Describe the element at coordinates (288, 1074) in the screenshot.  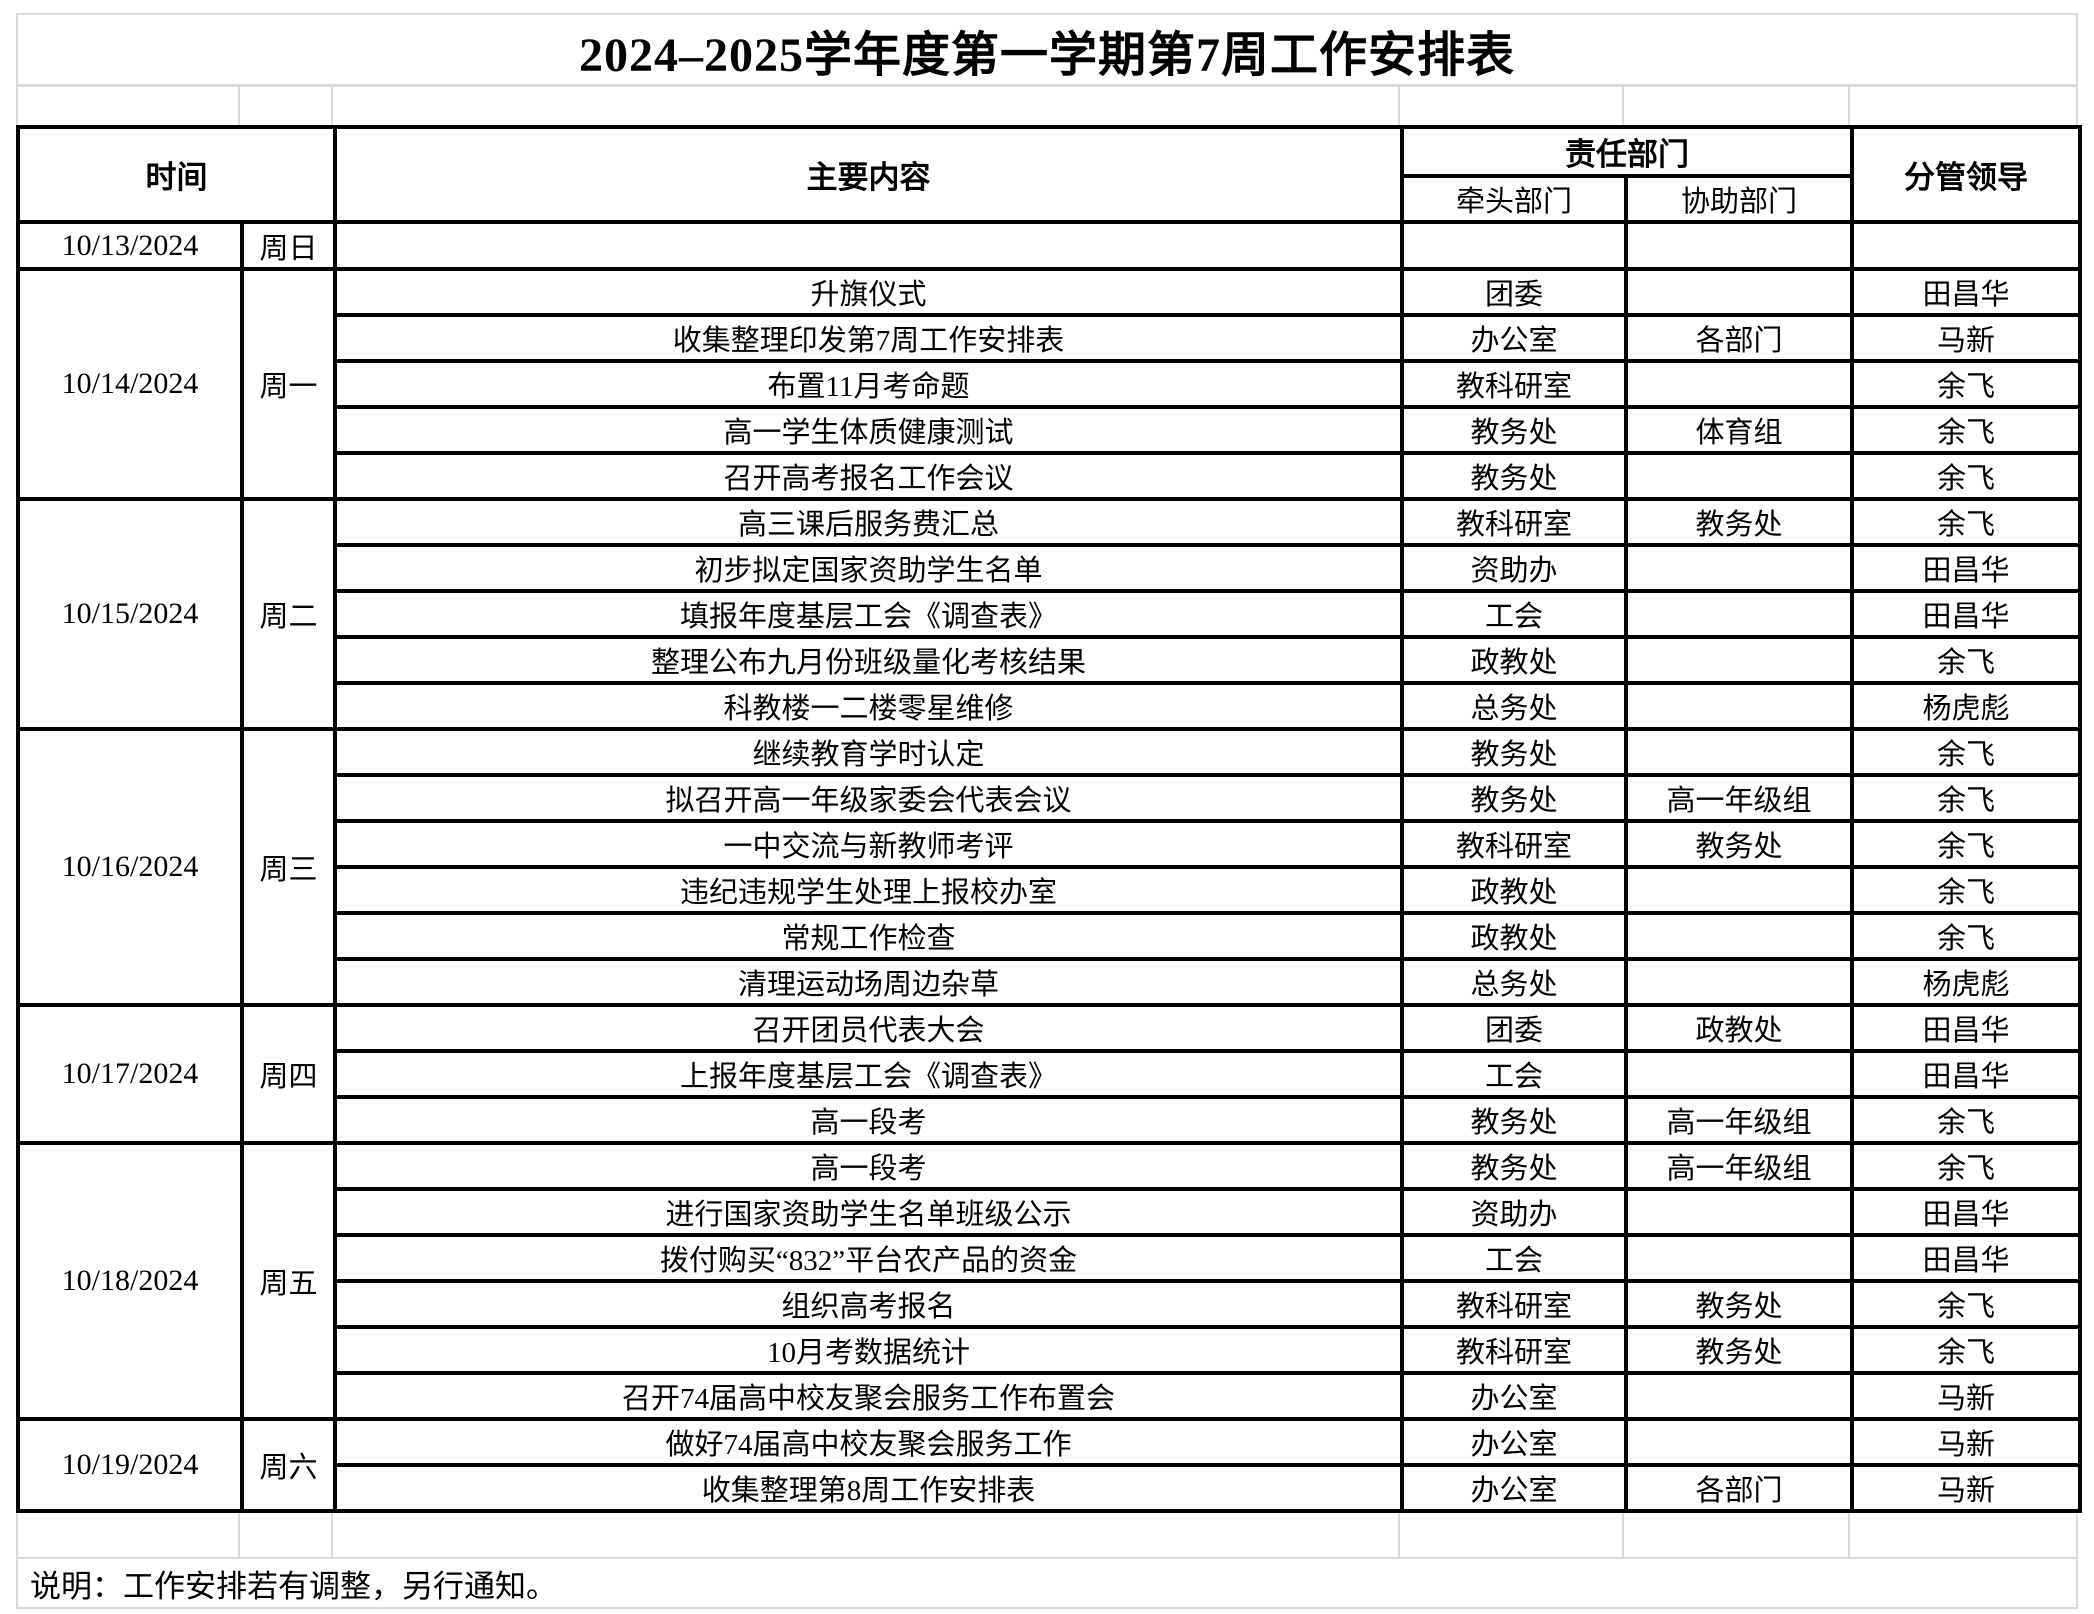
I see `day-cell: 周四` at that location.